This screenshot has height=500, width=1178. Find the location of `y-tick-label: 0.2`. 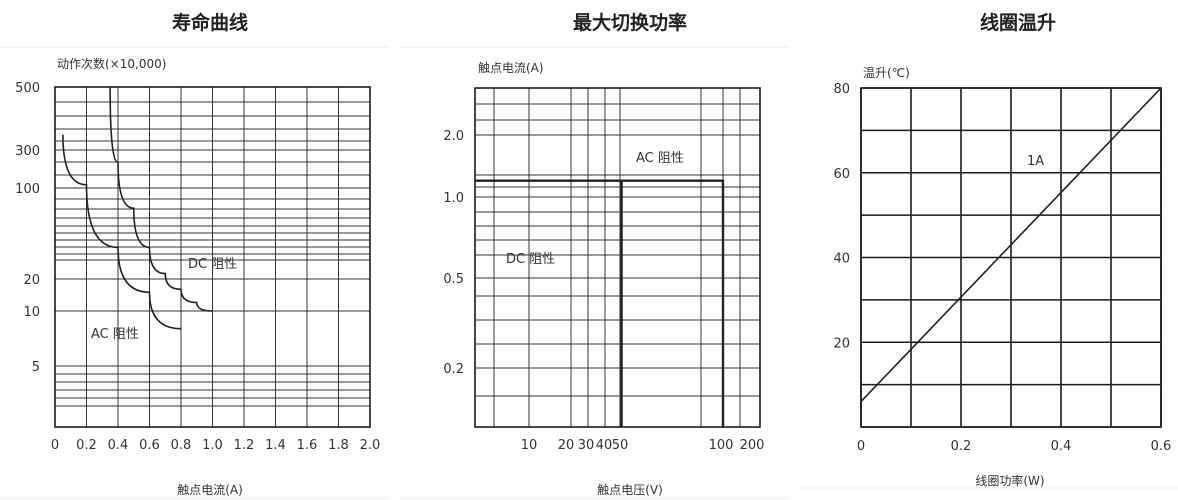

y-tick-label: 0.2 is located at coordinates (453, 369).